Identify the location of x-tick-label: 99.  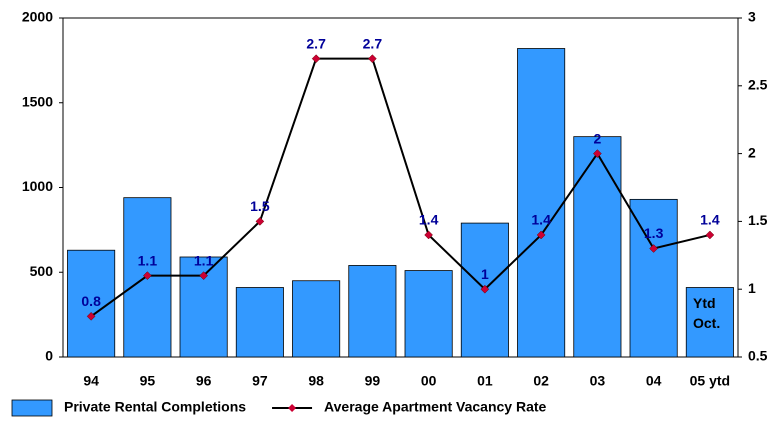
(373, 381).